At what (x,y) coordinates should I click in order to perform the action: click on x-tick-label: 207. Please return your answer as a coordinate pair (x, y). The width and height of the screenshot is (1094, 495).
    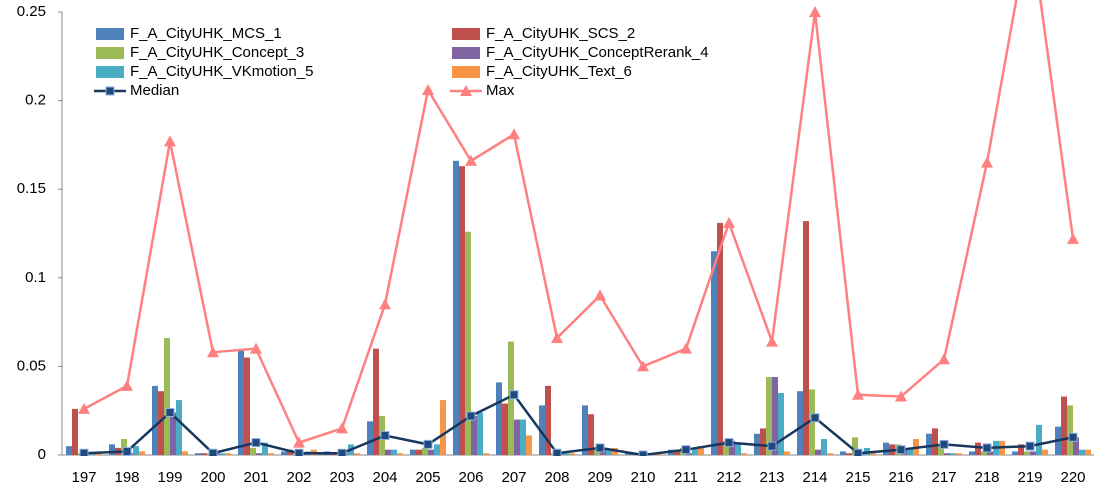
    Looking at the image, I should click on (513, 477).